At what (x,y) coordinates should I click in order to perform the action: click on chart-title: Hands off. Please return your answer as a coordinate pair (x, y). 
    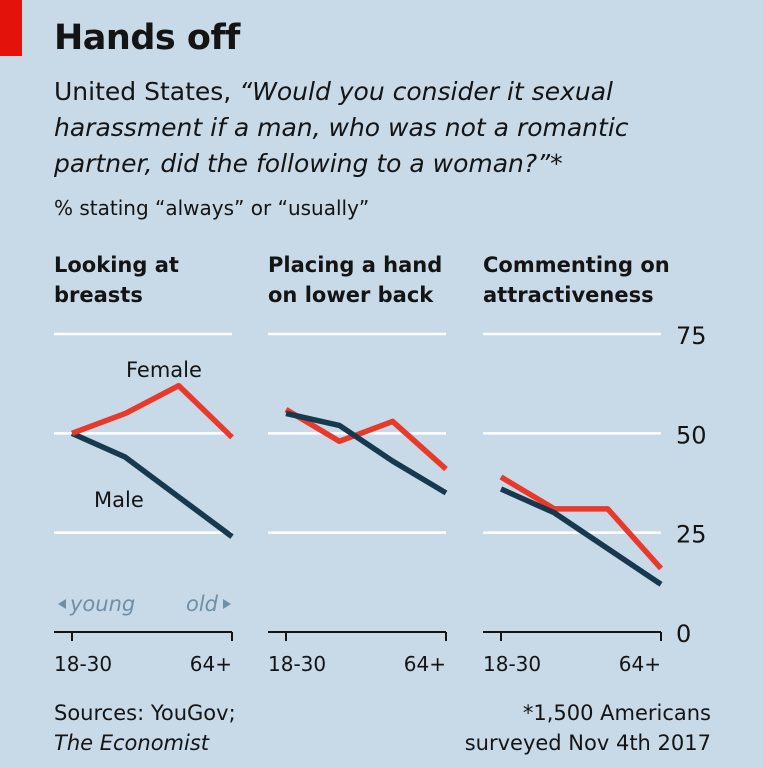
    Looking at the image, I should click on (147, 38).